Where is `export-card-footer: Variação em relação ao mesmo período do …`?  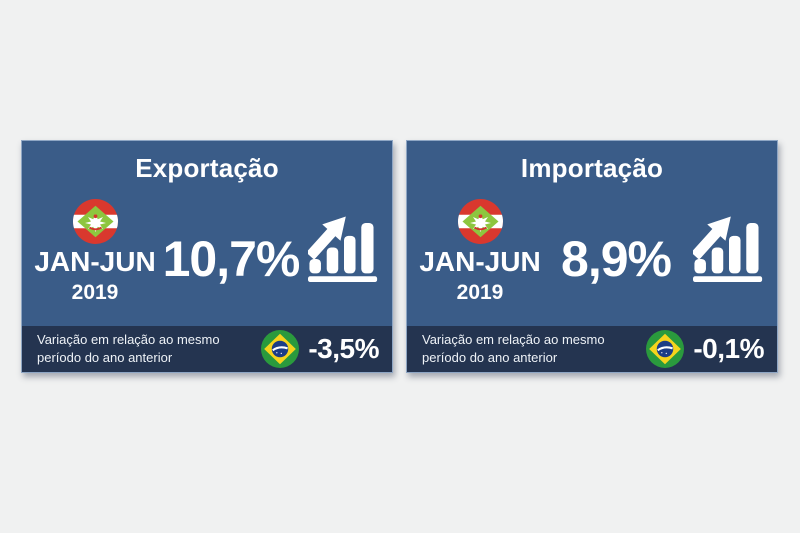
export-card-footer: Variação em relação ao mesmo período do … is located at coordinates (207, 349).